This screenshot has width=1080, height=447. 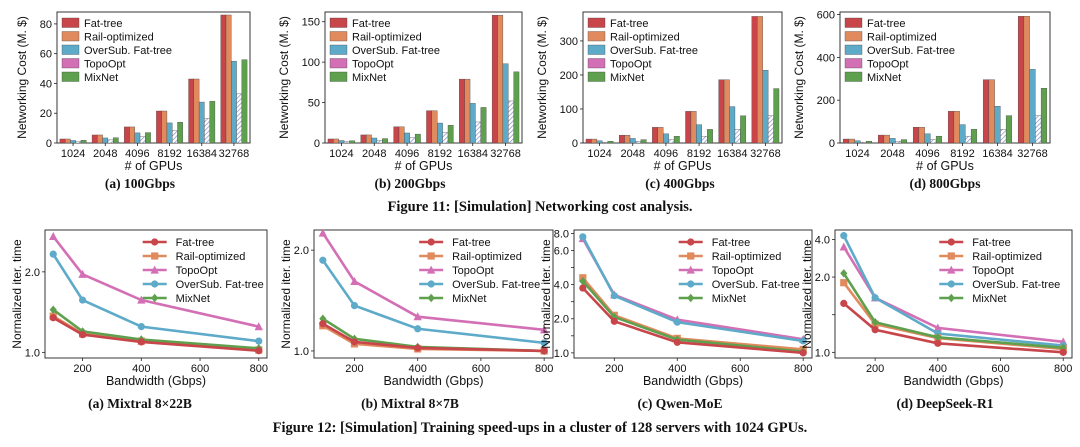 I want to click on bar-mixnet-2048, so click(x=385, y=141).